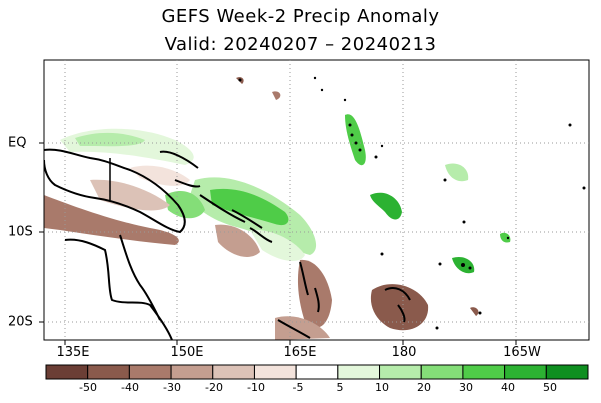  What do you see at coordinates (256, 387) in the screenshot?
I see `colorbar-label: -10` at bounding box center [256, 387].